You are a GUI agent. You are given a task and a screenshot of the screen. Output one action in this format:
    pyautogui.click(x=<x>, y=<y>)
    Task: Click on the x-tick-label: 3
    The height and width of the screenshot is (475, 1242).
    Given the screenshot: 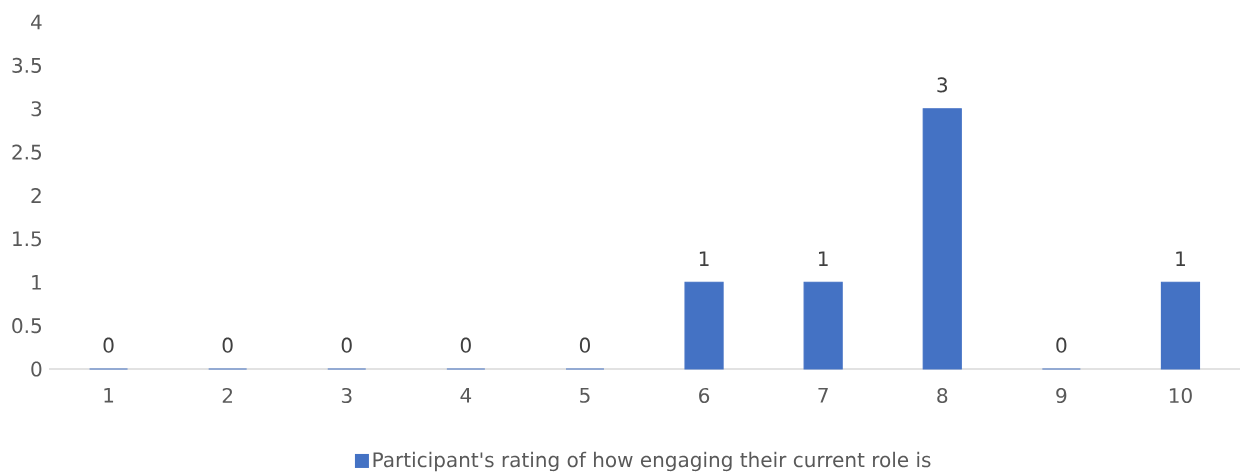 What is the action you would take?
    pyautogui.click(x=346, y=395)
    